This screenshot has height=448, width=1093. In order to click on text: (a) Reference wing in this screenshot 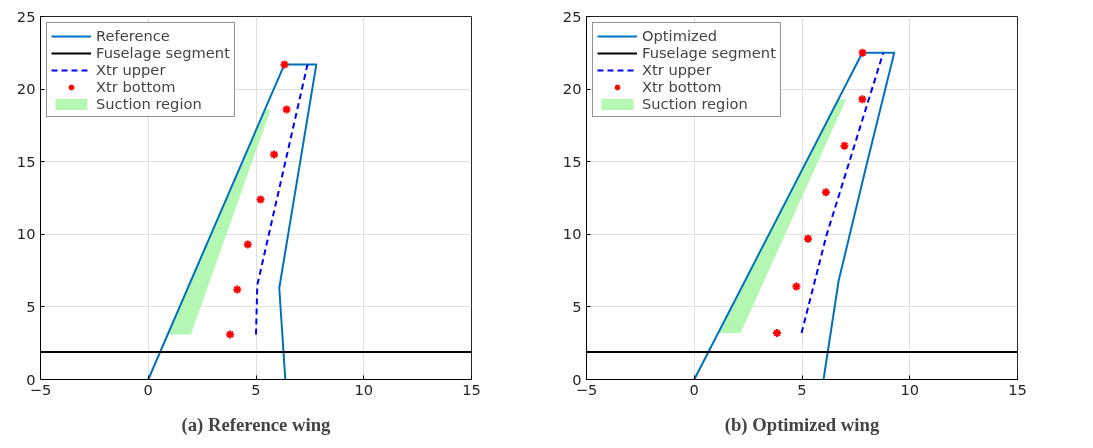, I will do `click(256, 424)`.